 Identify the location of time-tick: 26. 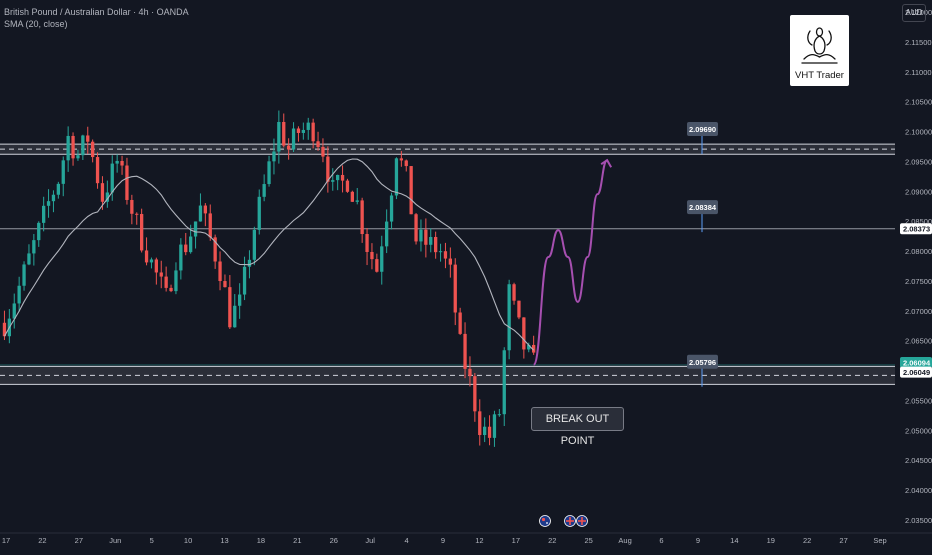
(334, 540).